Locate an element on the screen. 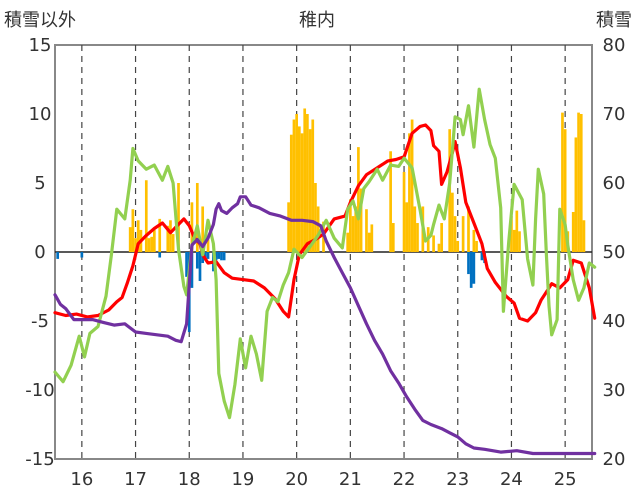 The image size is (636, 501). y-axis-right-ticks: 80 70 60 50 40 30 20 is located at coordinates (614, 252).